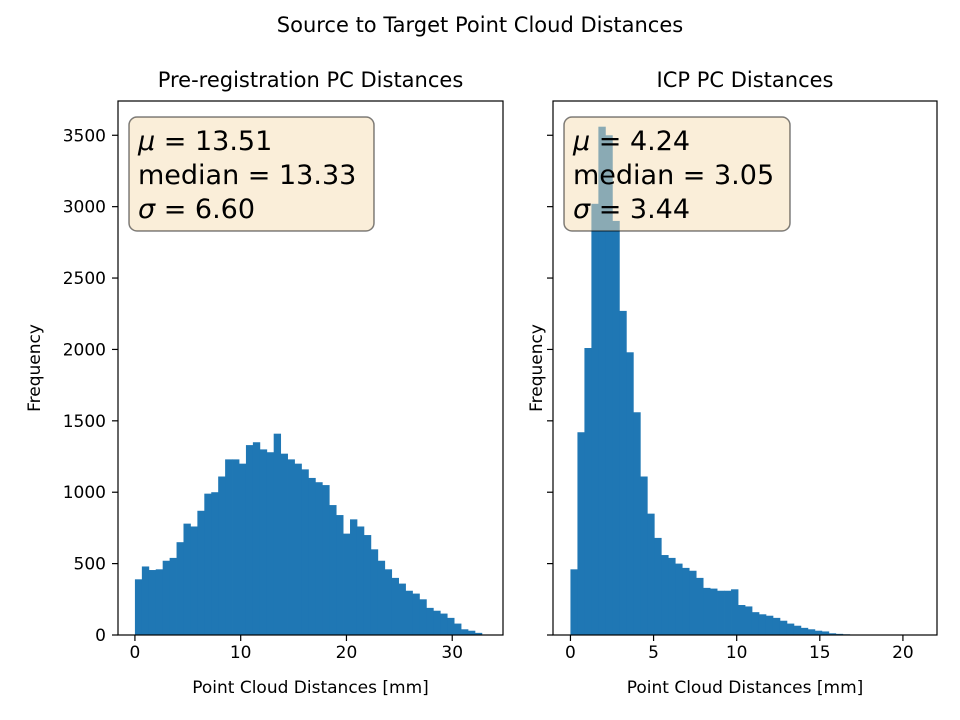 The width and height of the screenshot is (960, 720). I want to click on y-tick-label: 3000, so click(84, 208).